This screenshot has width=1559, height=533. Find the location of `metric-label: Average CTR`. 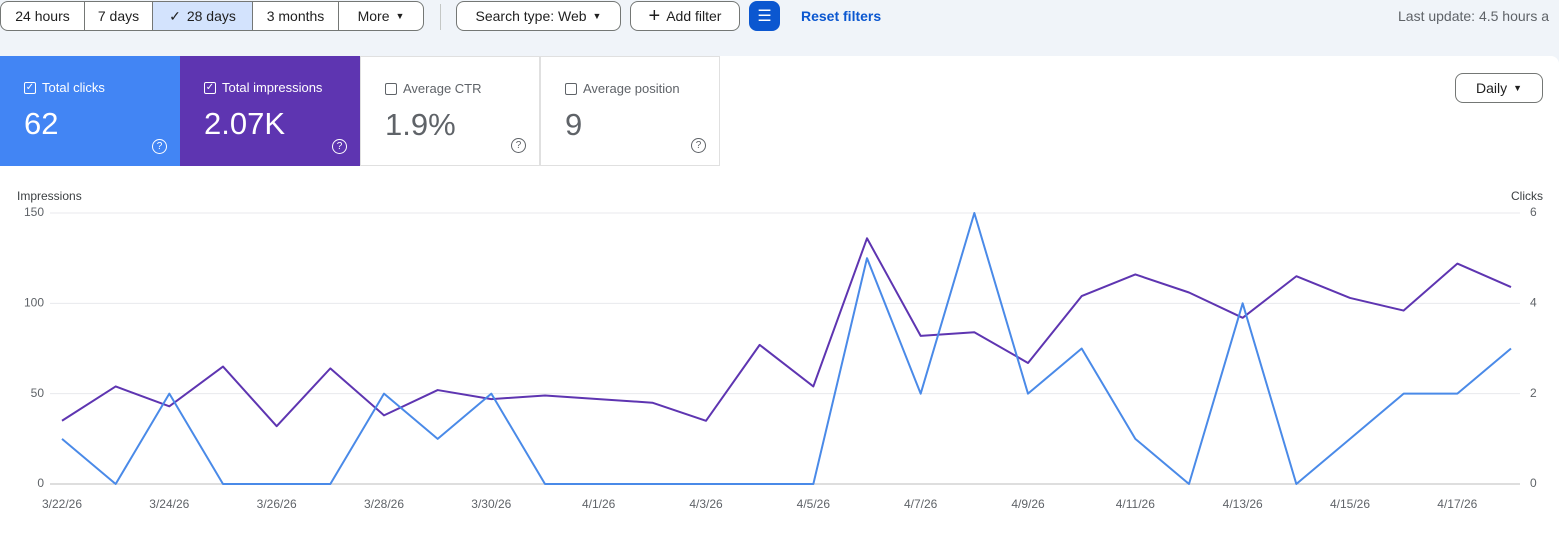

metric-label: Average CTR is located at coordinates (433, 88).